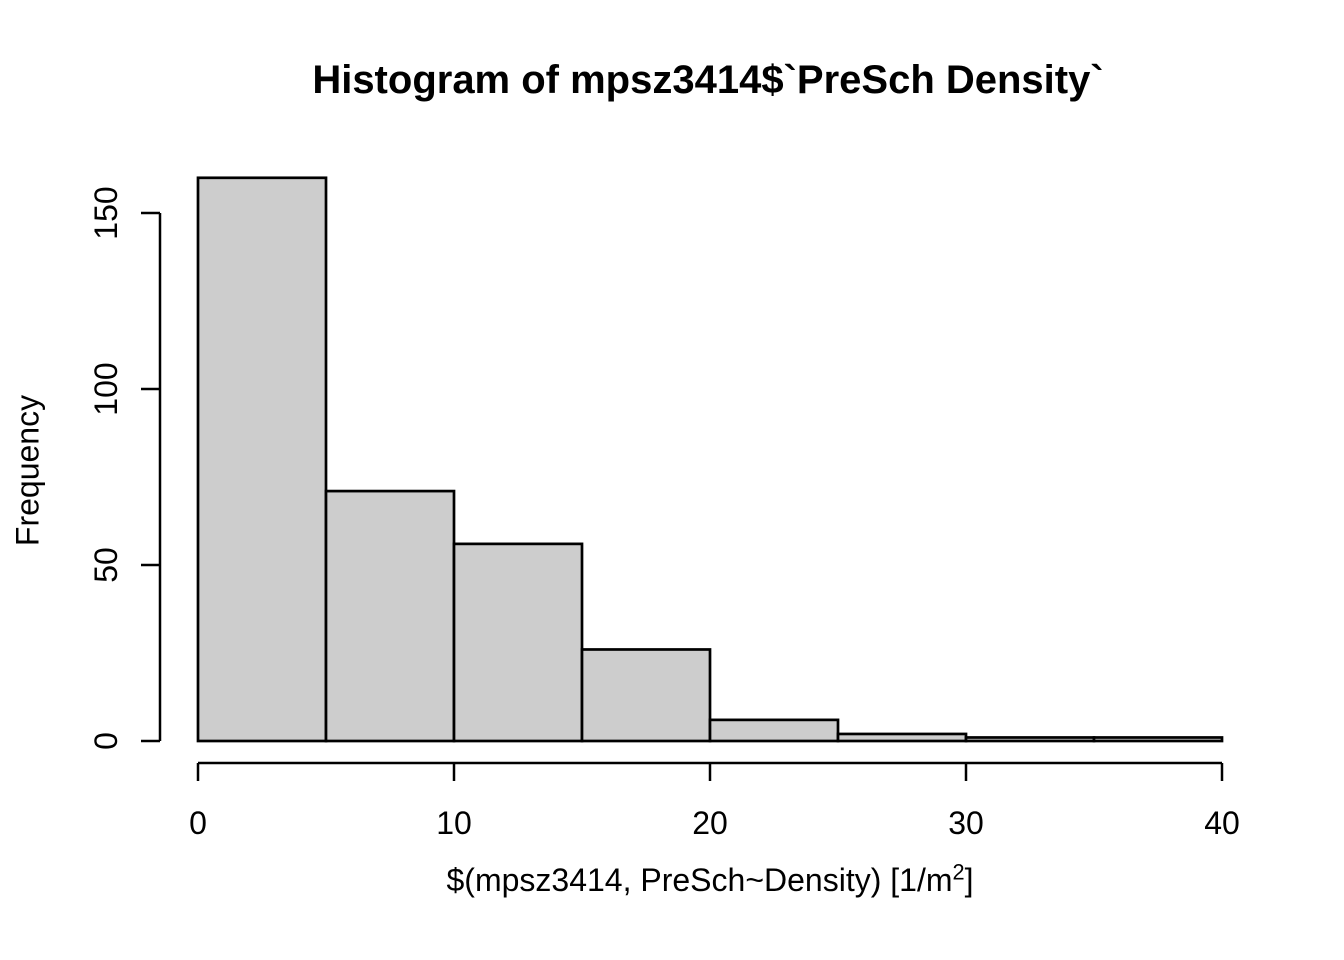 This screenshot has width=1344, height=960. What do you see at coordinates (1222, 823) in the screenshot?
I see `x-axis-tick-label: 40` at bounding box center [1222, 823].